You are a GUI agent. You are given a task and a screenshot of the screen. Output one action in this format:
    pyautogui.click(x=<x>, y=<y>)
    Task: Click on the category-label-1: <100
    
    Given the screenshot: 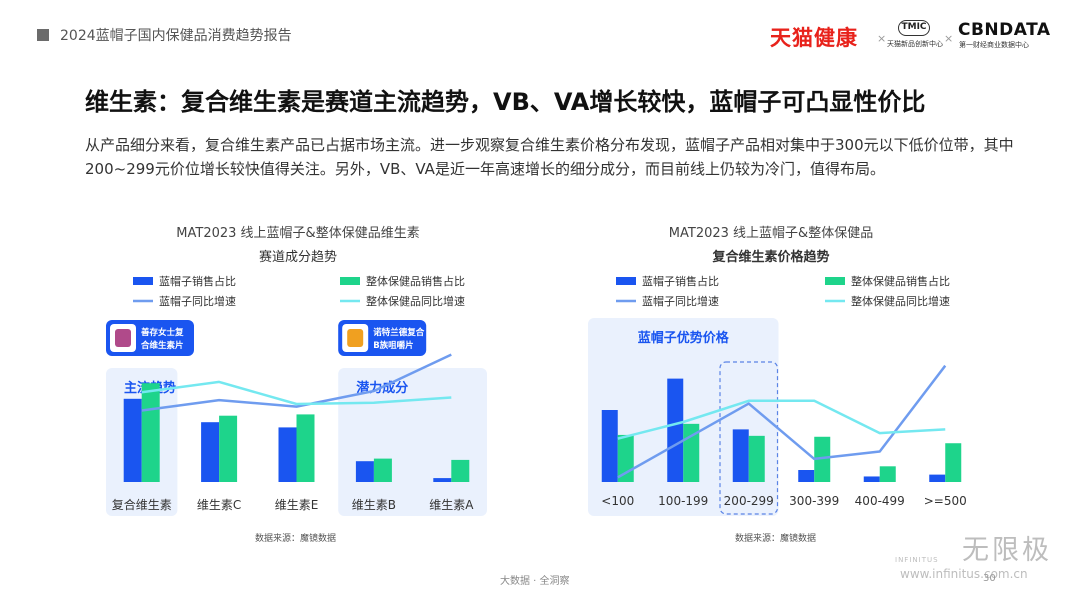 What is the action you would take?
    pyautogui.click(x=617, y=501)
    